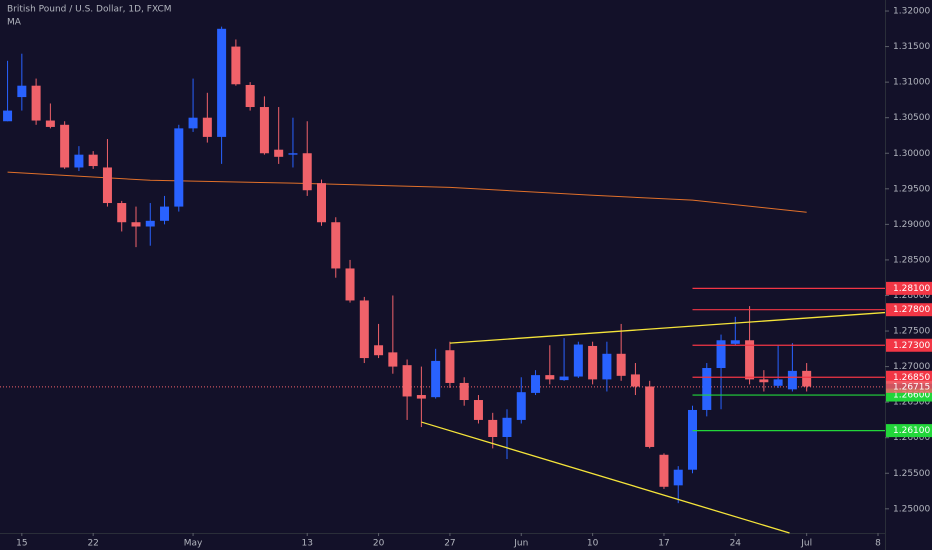  Describe the element at coordinates (911, 154) in the screenshot. I see `y-tick-label: 1.30000` at that location.